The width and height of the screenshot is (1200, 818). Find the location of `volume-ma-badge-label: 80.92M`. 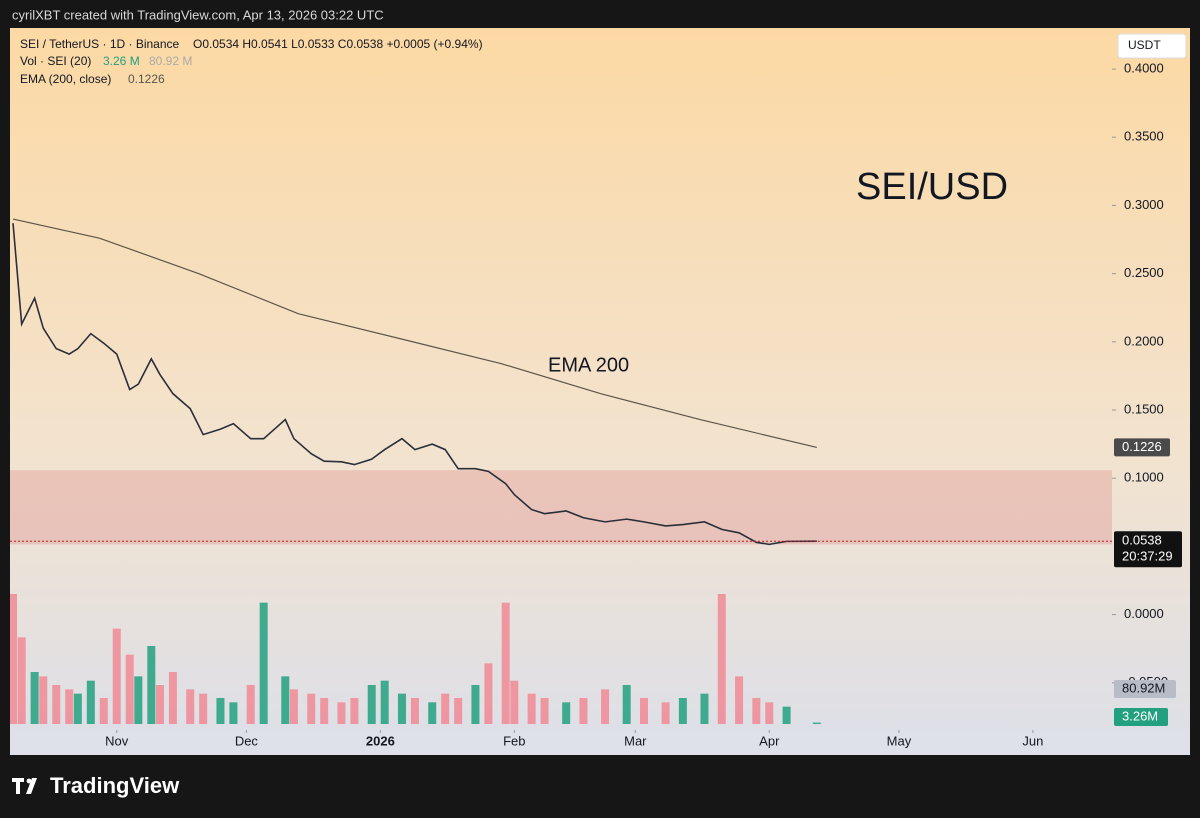

volume-ma-badge-label: 80.92M is located at coordinates (1143, 687).